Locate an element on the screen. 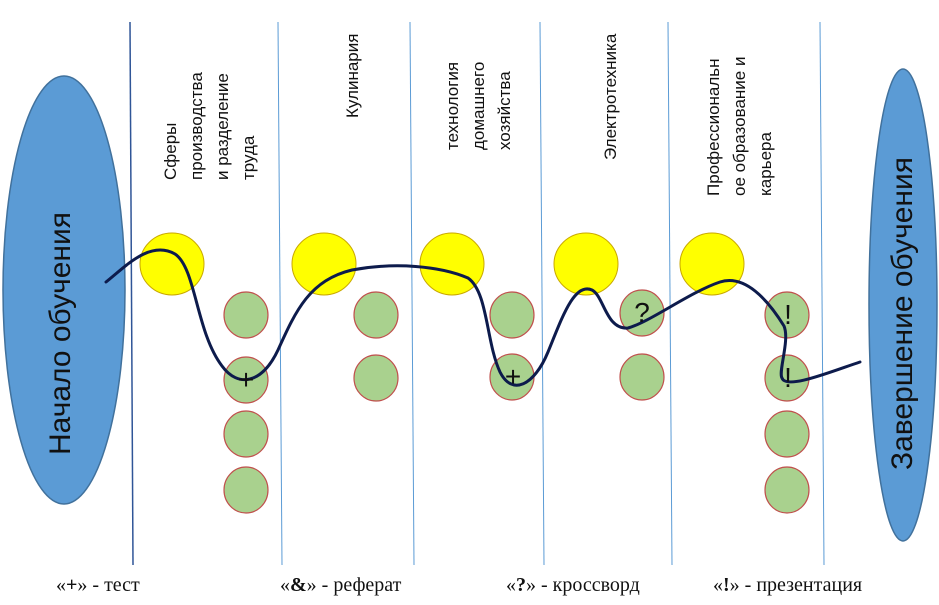 The width and height of the screenshot is (939, 605). crossword-mark: ? is located at coordinates (642, 312).